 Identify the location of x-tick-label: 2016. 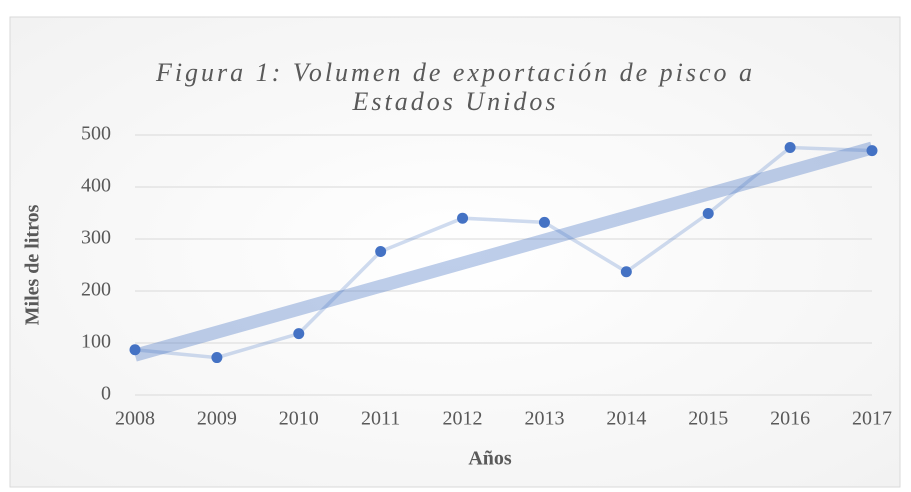
(790, 419).